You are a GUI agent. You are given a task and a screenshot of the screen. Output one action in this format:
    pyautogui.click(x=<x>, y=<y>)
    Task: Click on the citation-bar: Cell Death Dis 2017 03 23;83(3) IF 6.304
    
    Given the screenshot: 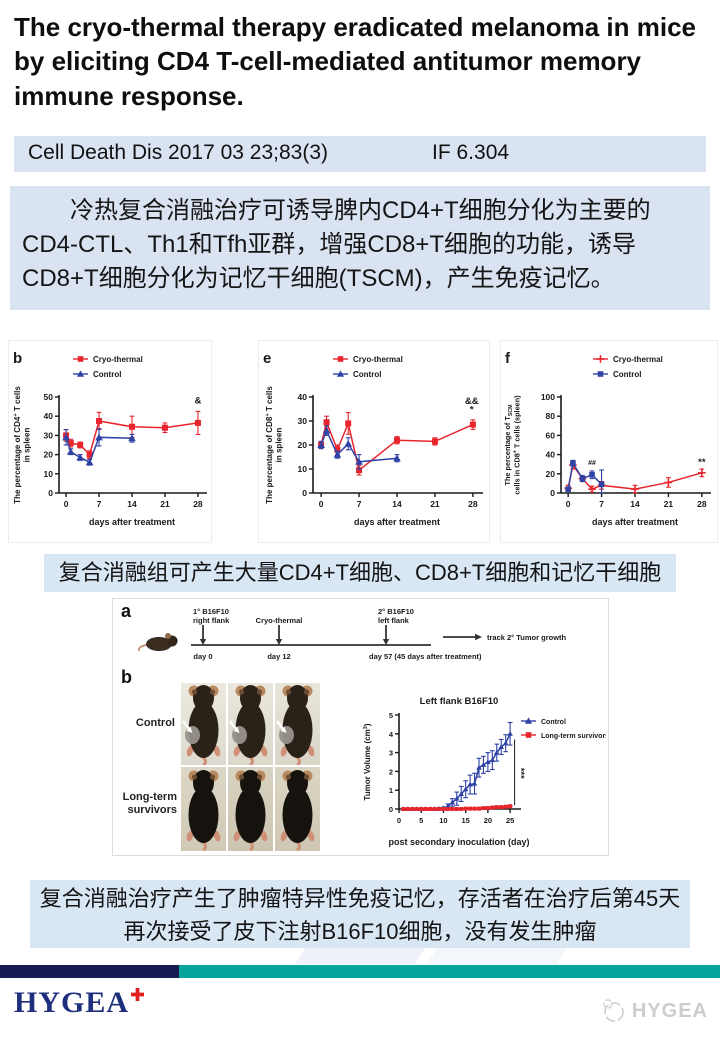 What is the action you would take?
    pyautogui.click(x=360, y=154)
    